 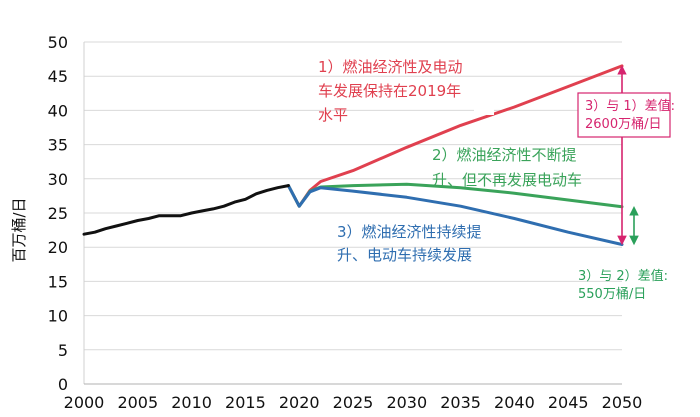 What do you see at coordinates (191, 402) in the screenshot?
I see `x-tick-label: 2010` at bounding box center [191, 402].